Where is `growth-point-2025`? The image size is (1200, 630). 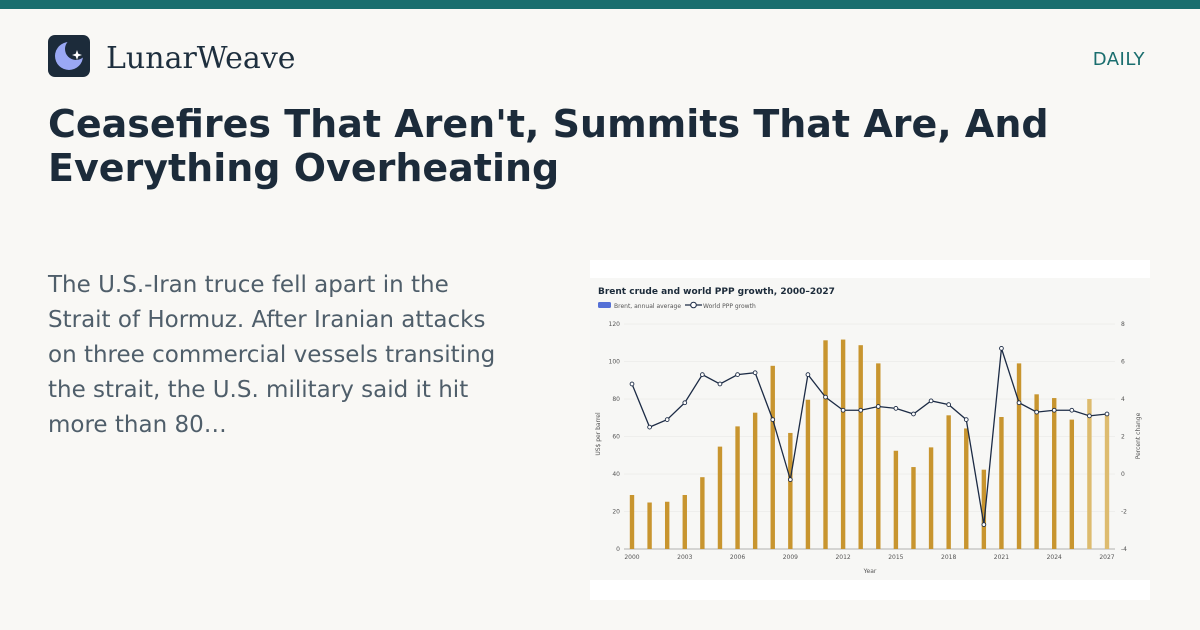 growth-point-2025 is located at coordinates (1072, 410).